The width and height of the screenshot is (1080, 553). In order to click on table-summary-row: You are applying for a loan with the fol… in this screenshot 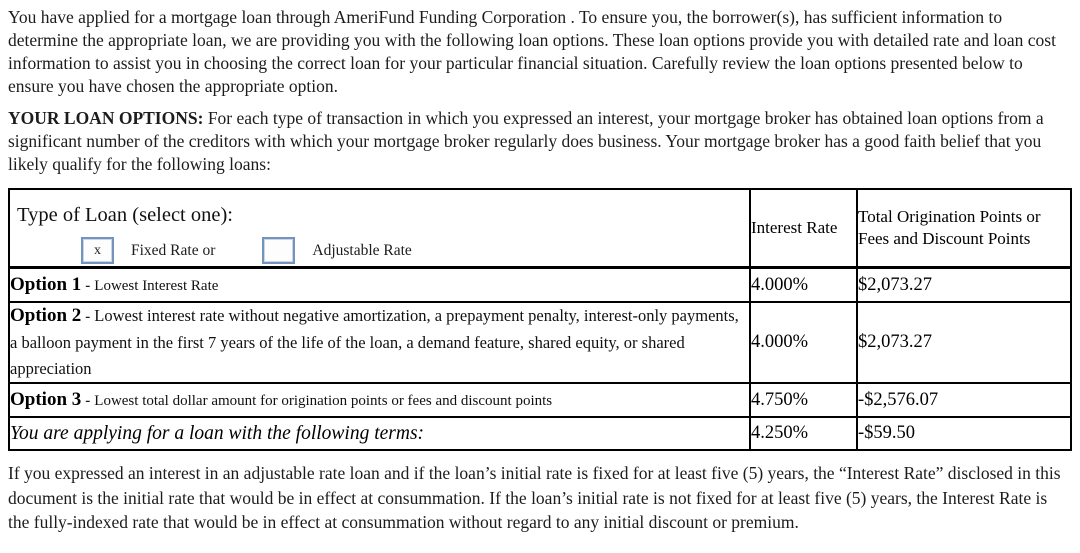, I will do `click(540, 433)`.